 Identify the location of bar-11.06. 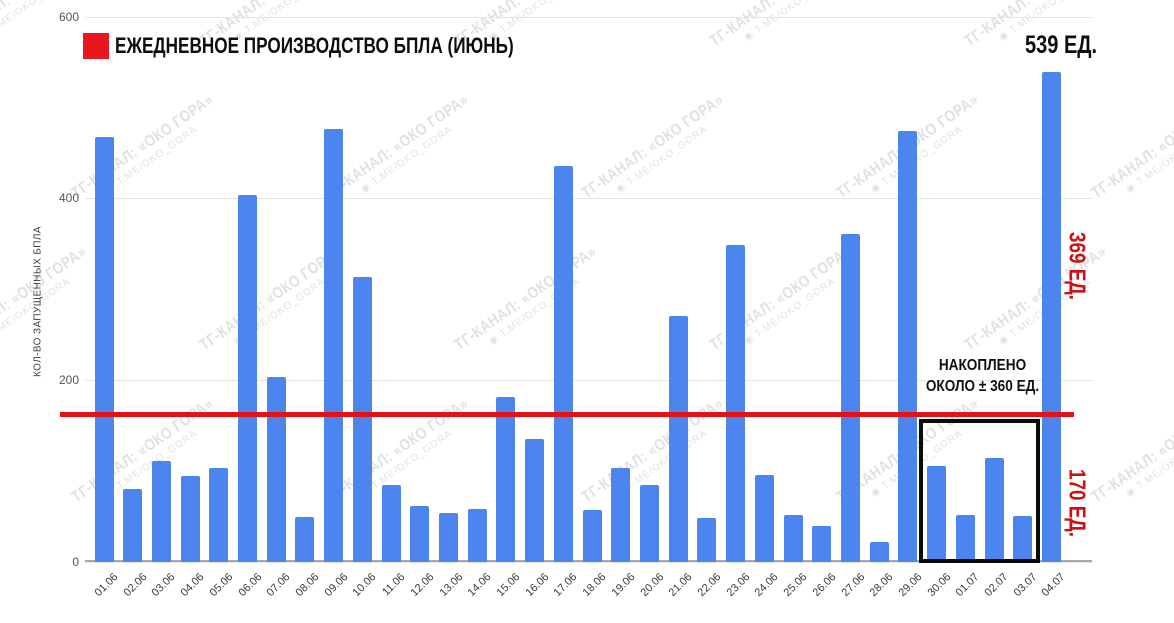
(391, 523).